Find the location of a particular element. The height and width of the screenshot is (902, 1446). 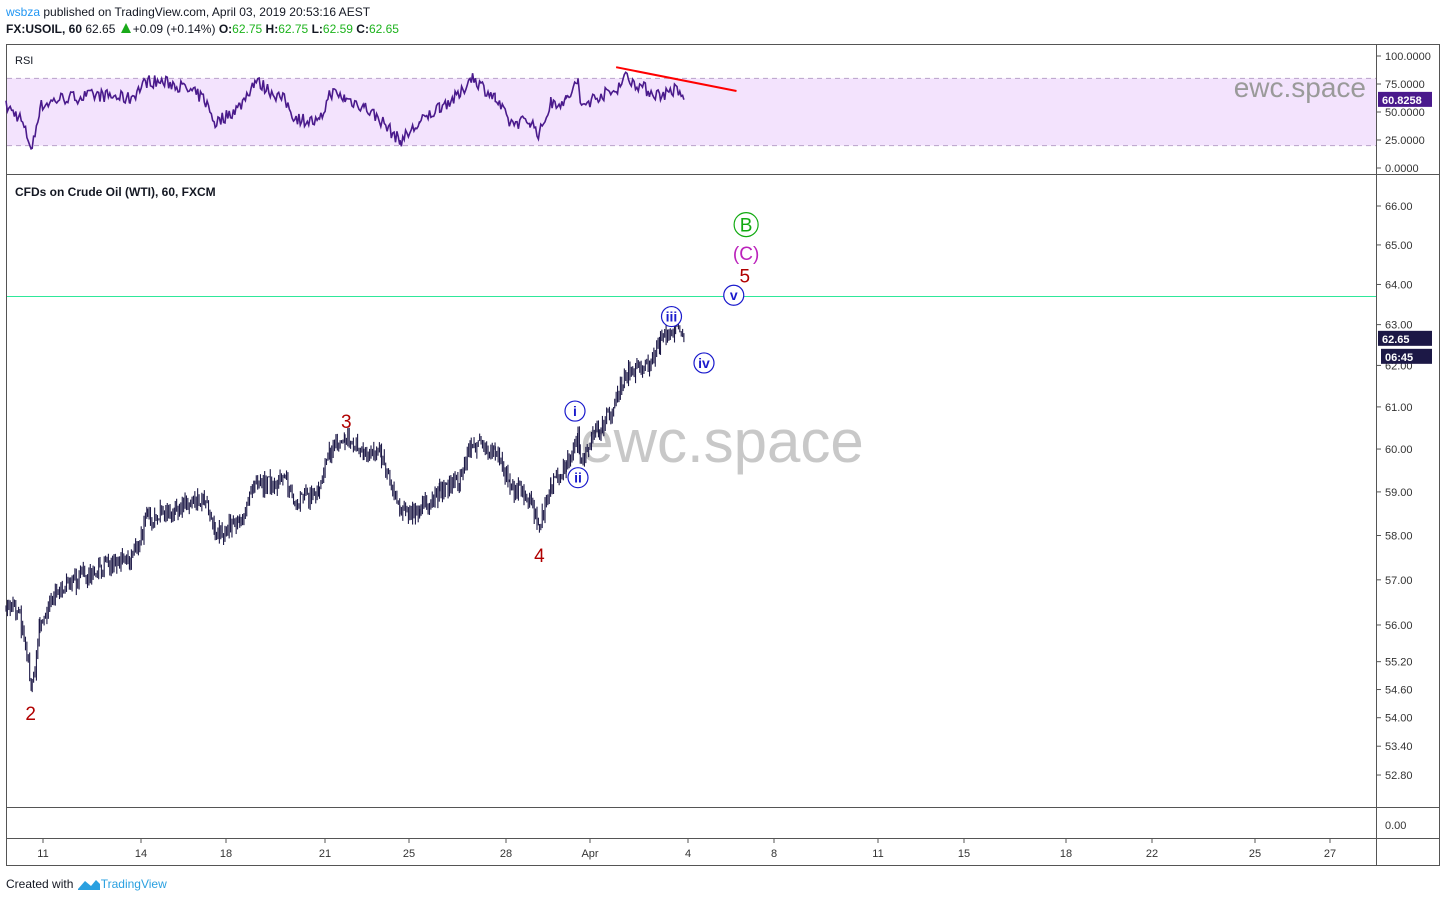

last-price: 62.65 is located at coordinates (100, 29).